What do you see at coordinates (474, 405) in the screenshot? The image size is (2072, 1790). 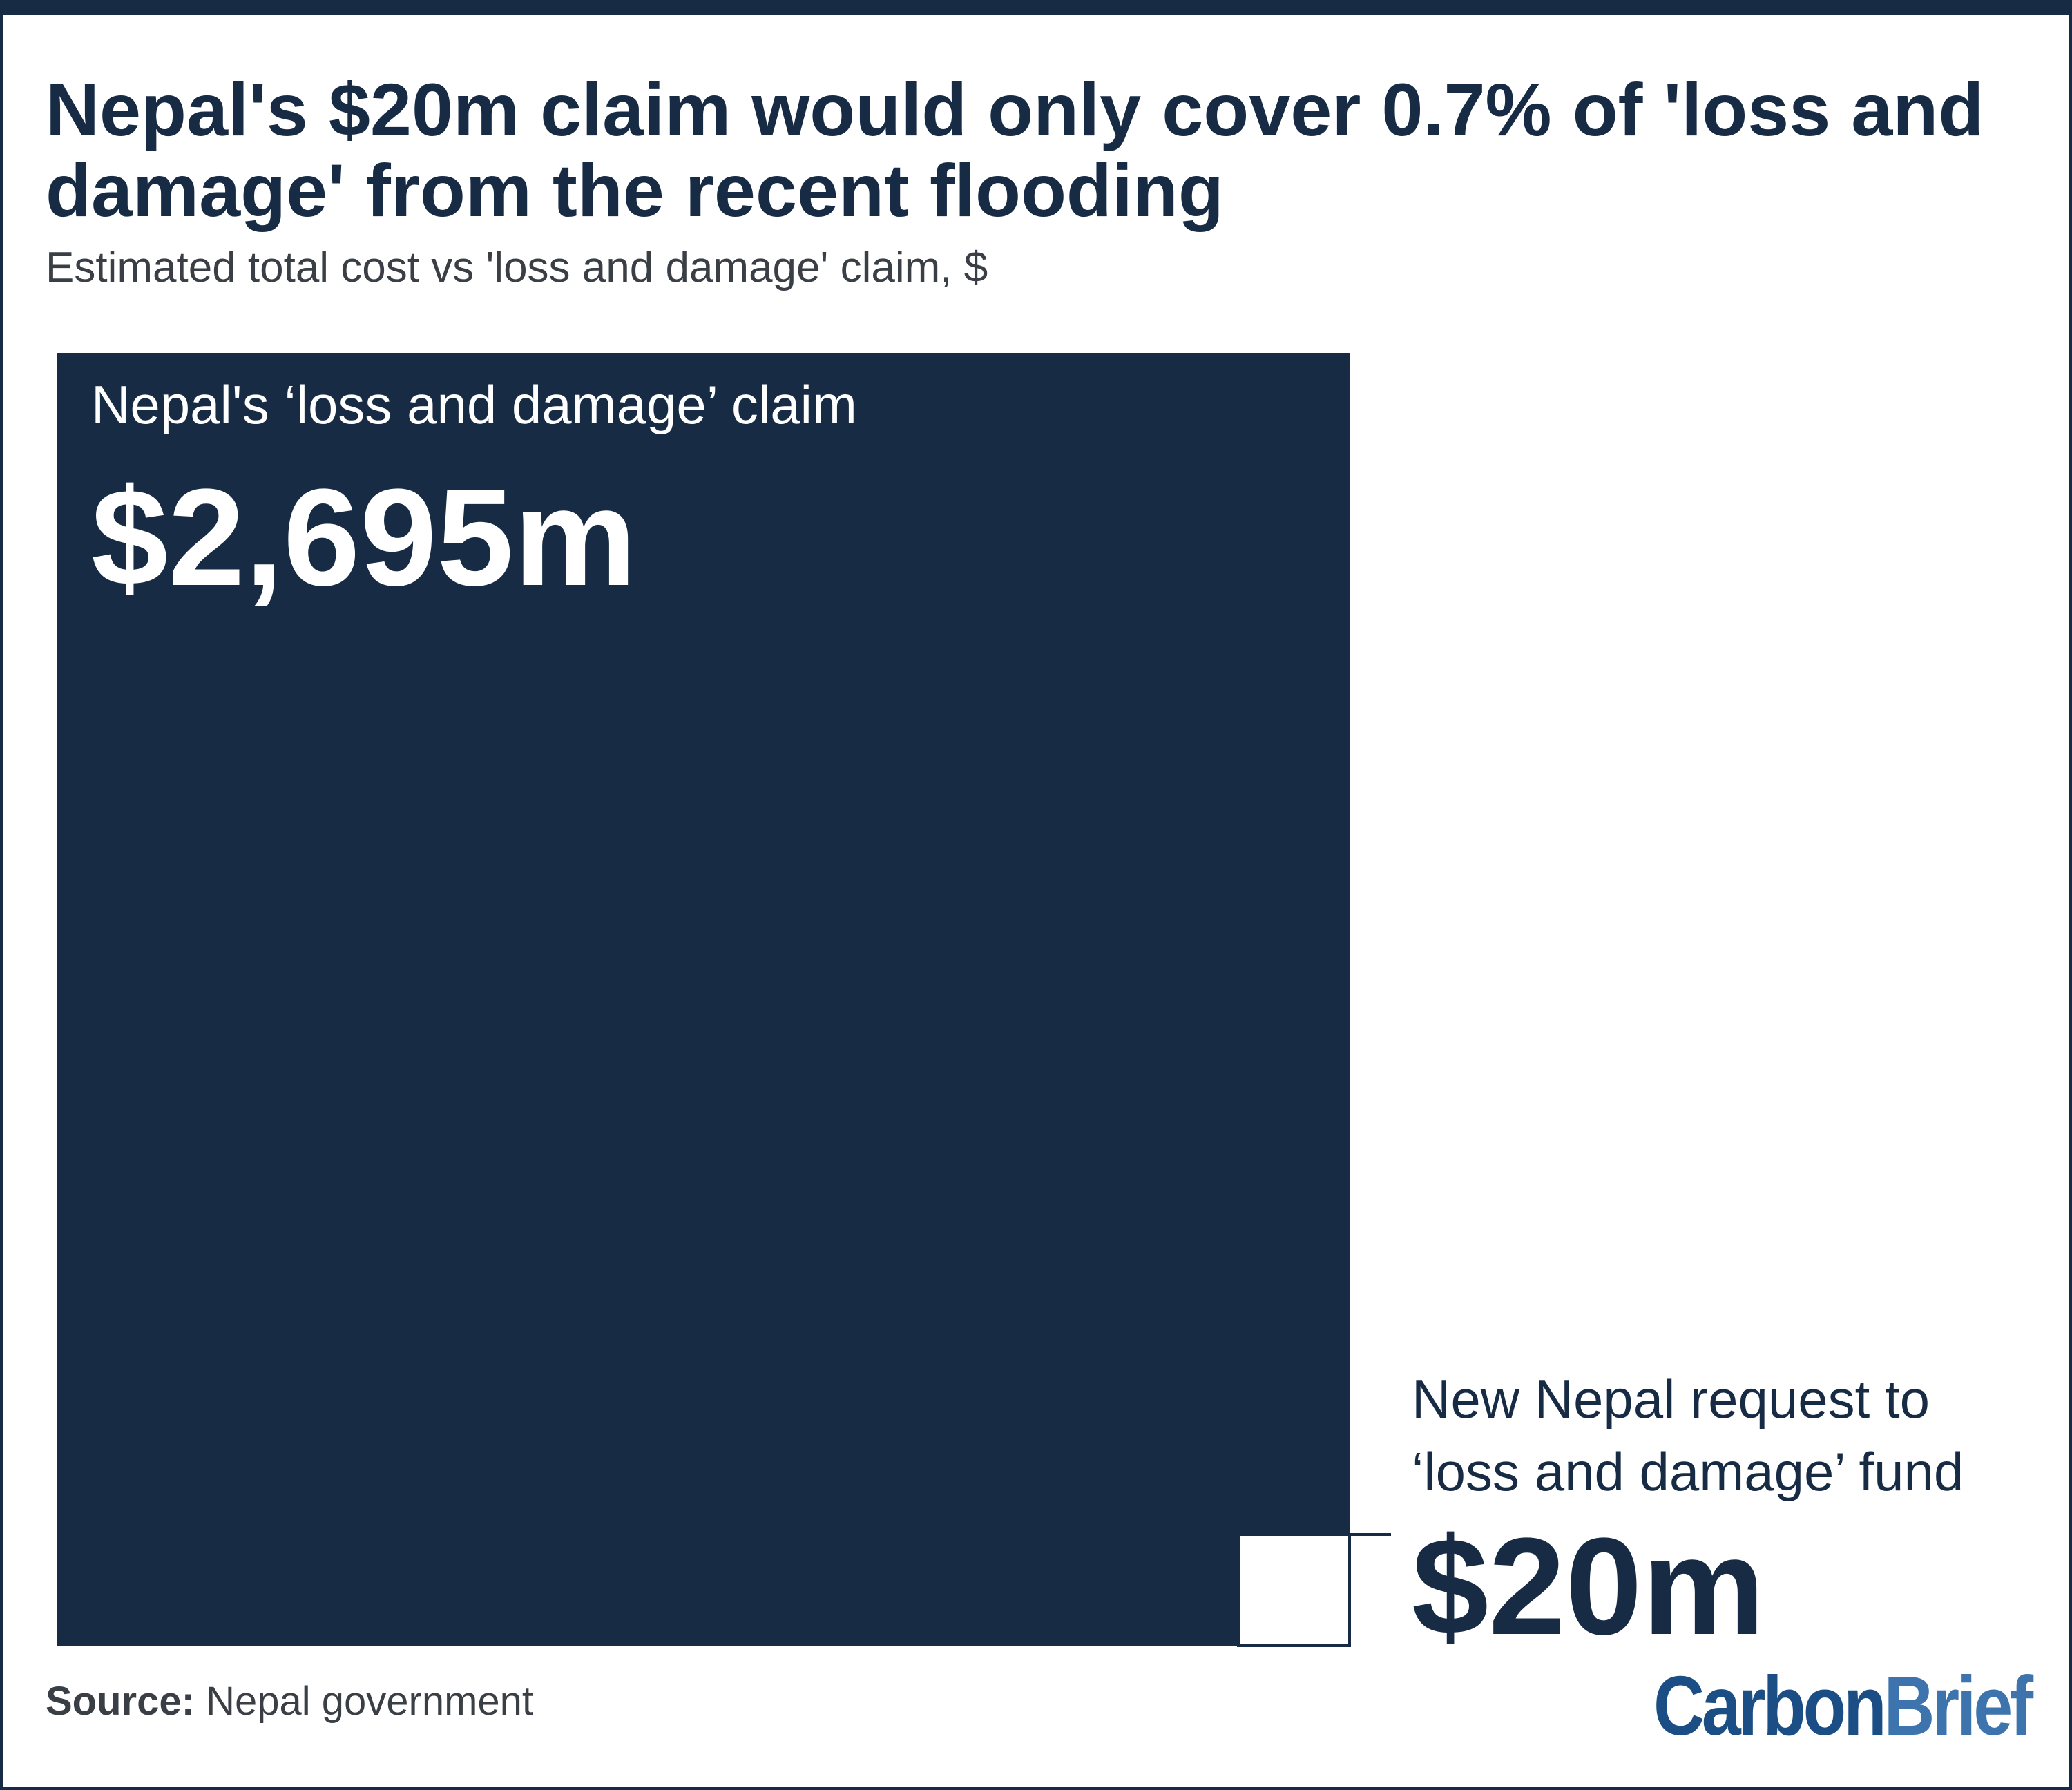 I see `claim-label: Nepal's ‘loss and damage’ claim` at bounding box center [474, 405].